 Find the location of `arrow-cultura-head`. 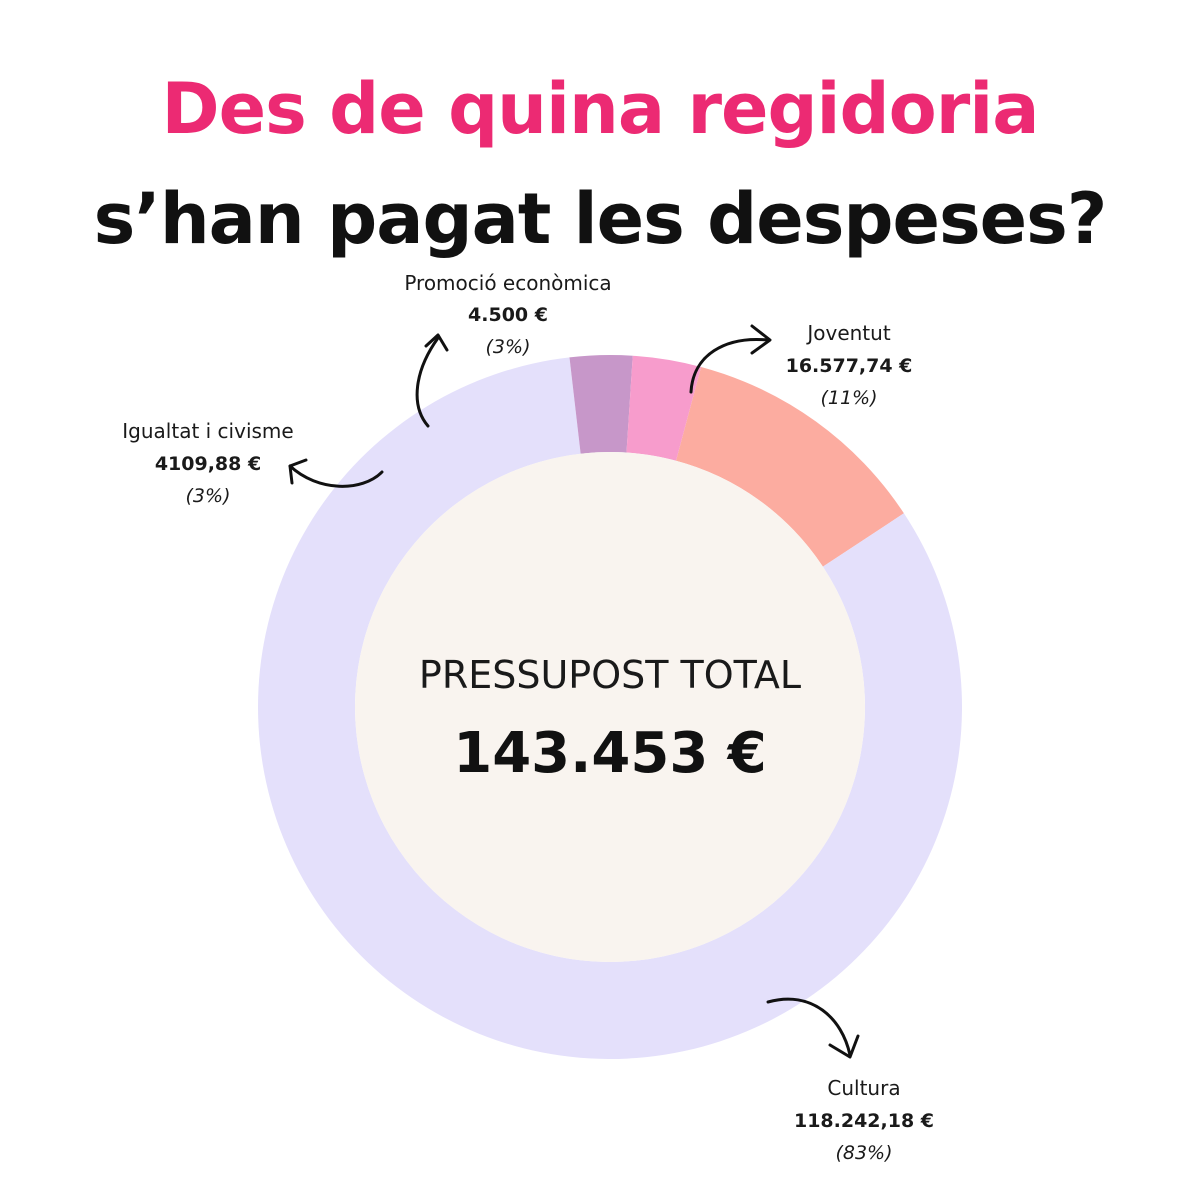

arrow-cultura-head is located at coordinates (844, 1046).